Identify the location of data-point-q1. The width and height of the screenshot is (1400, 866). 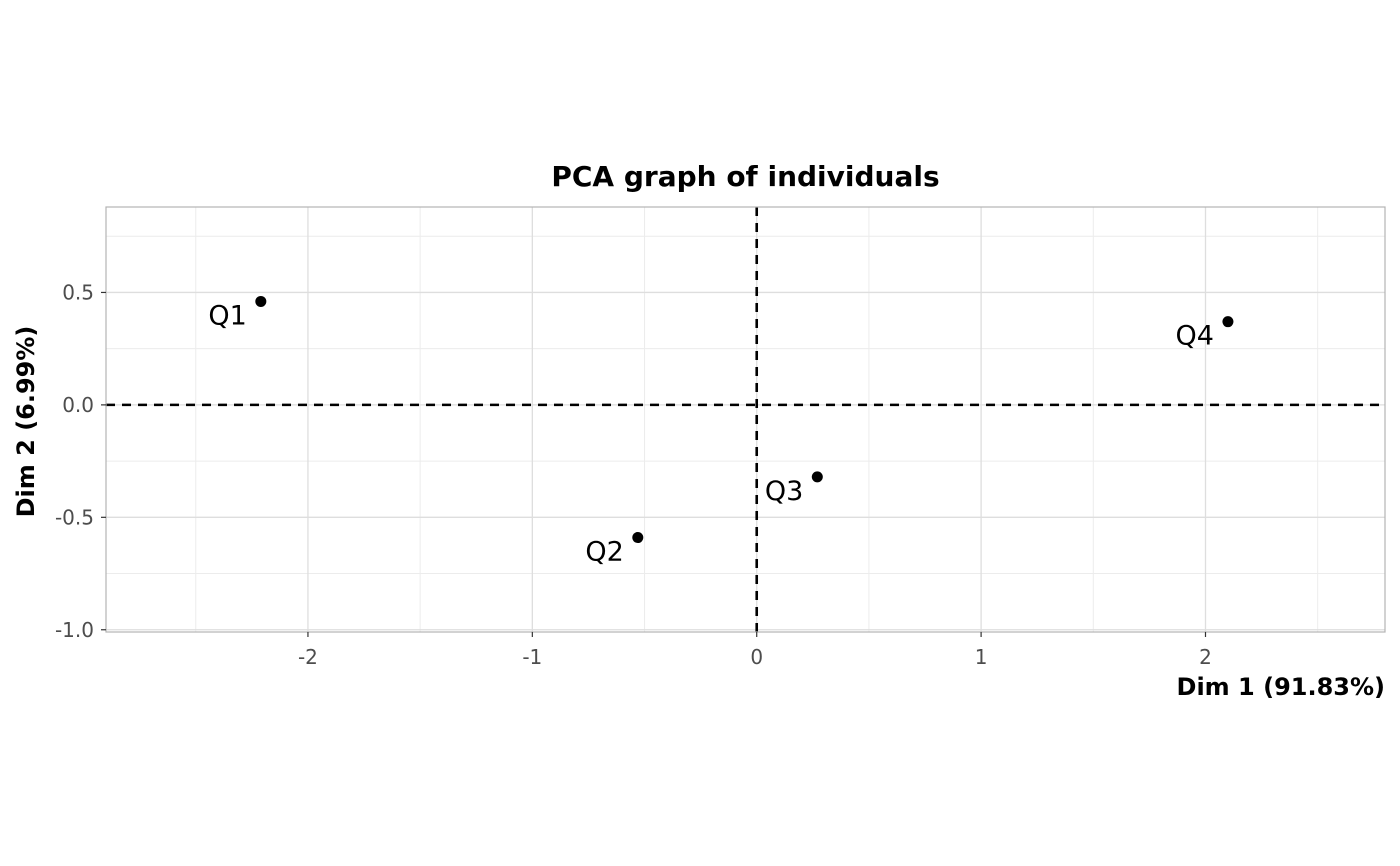
(261, 301).